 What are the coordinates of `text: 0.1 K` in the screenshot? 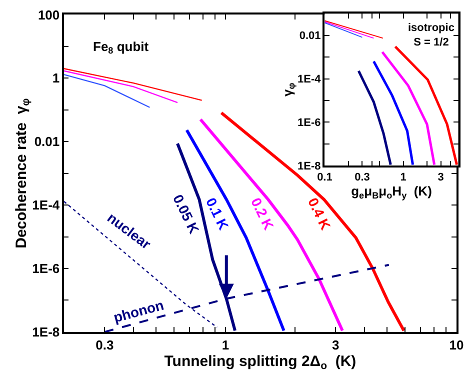 It's located at (217, 213).